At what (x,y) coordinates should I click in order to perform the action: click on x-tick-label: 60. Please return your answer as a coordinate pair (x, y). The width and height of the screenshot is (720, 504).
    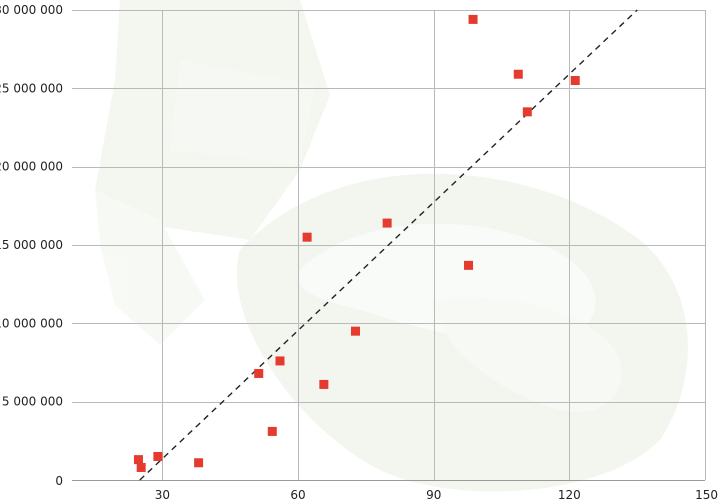
    Looking at the image, I should click on (297, 495).